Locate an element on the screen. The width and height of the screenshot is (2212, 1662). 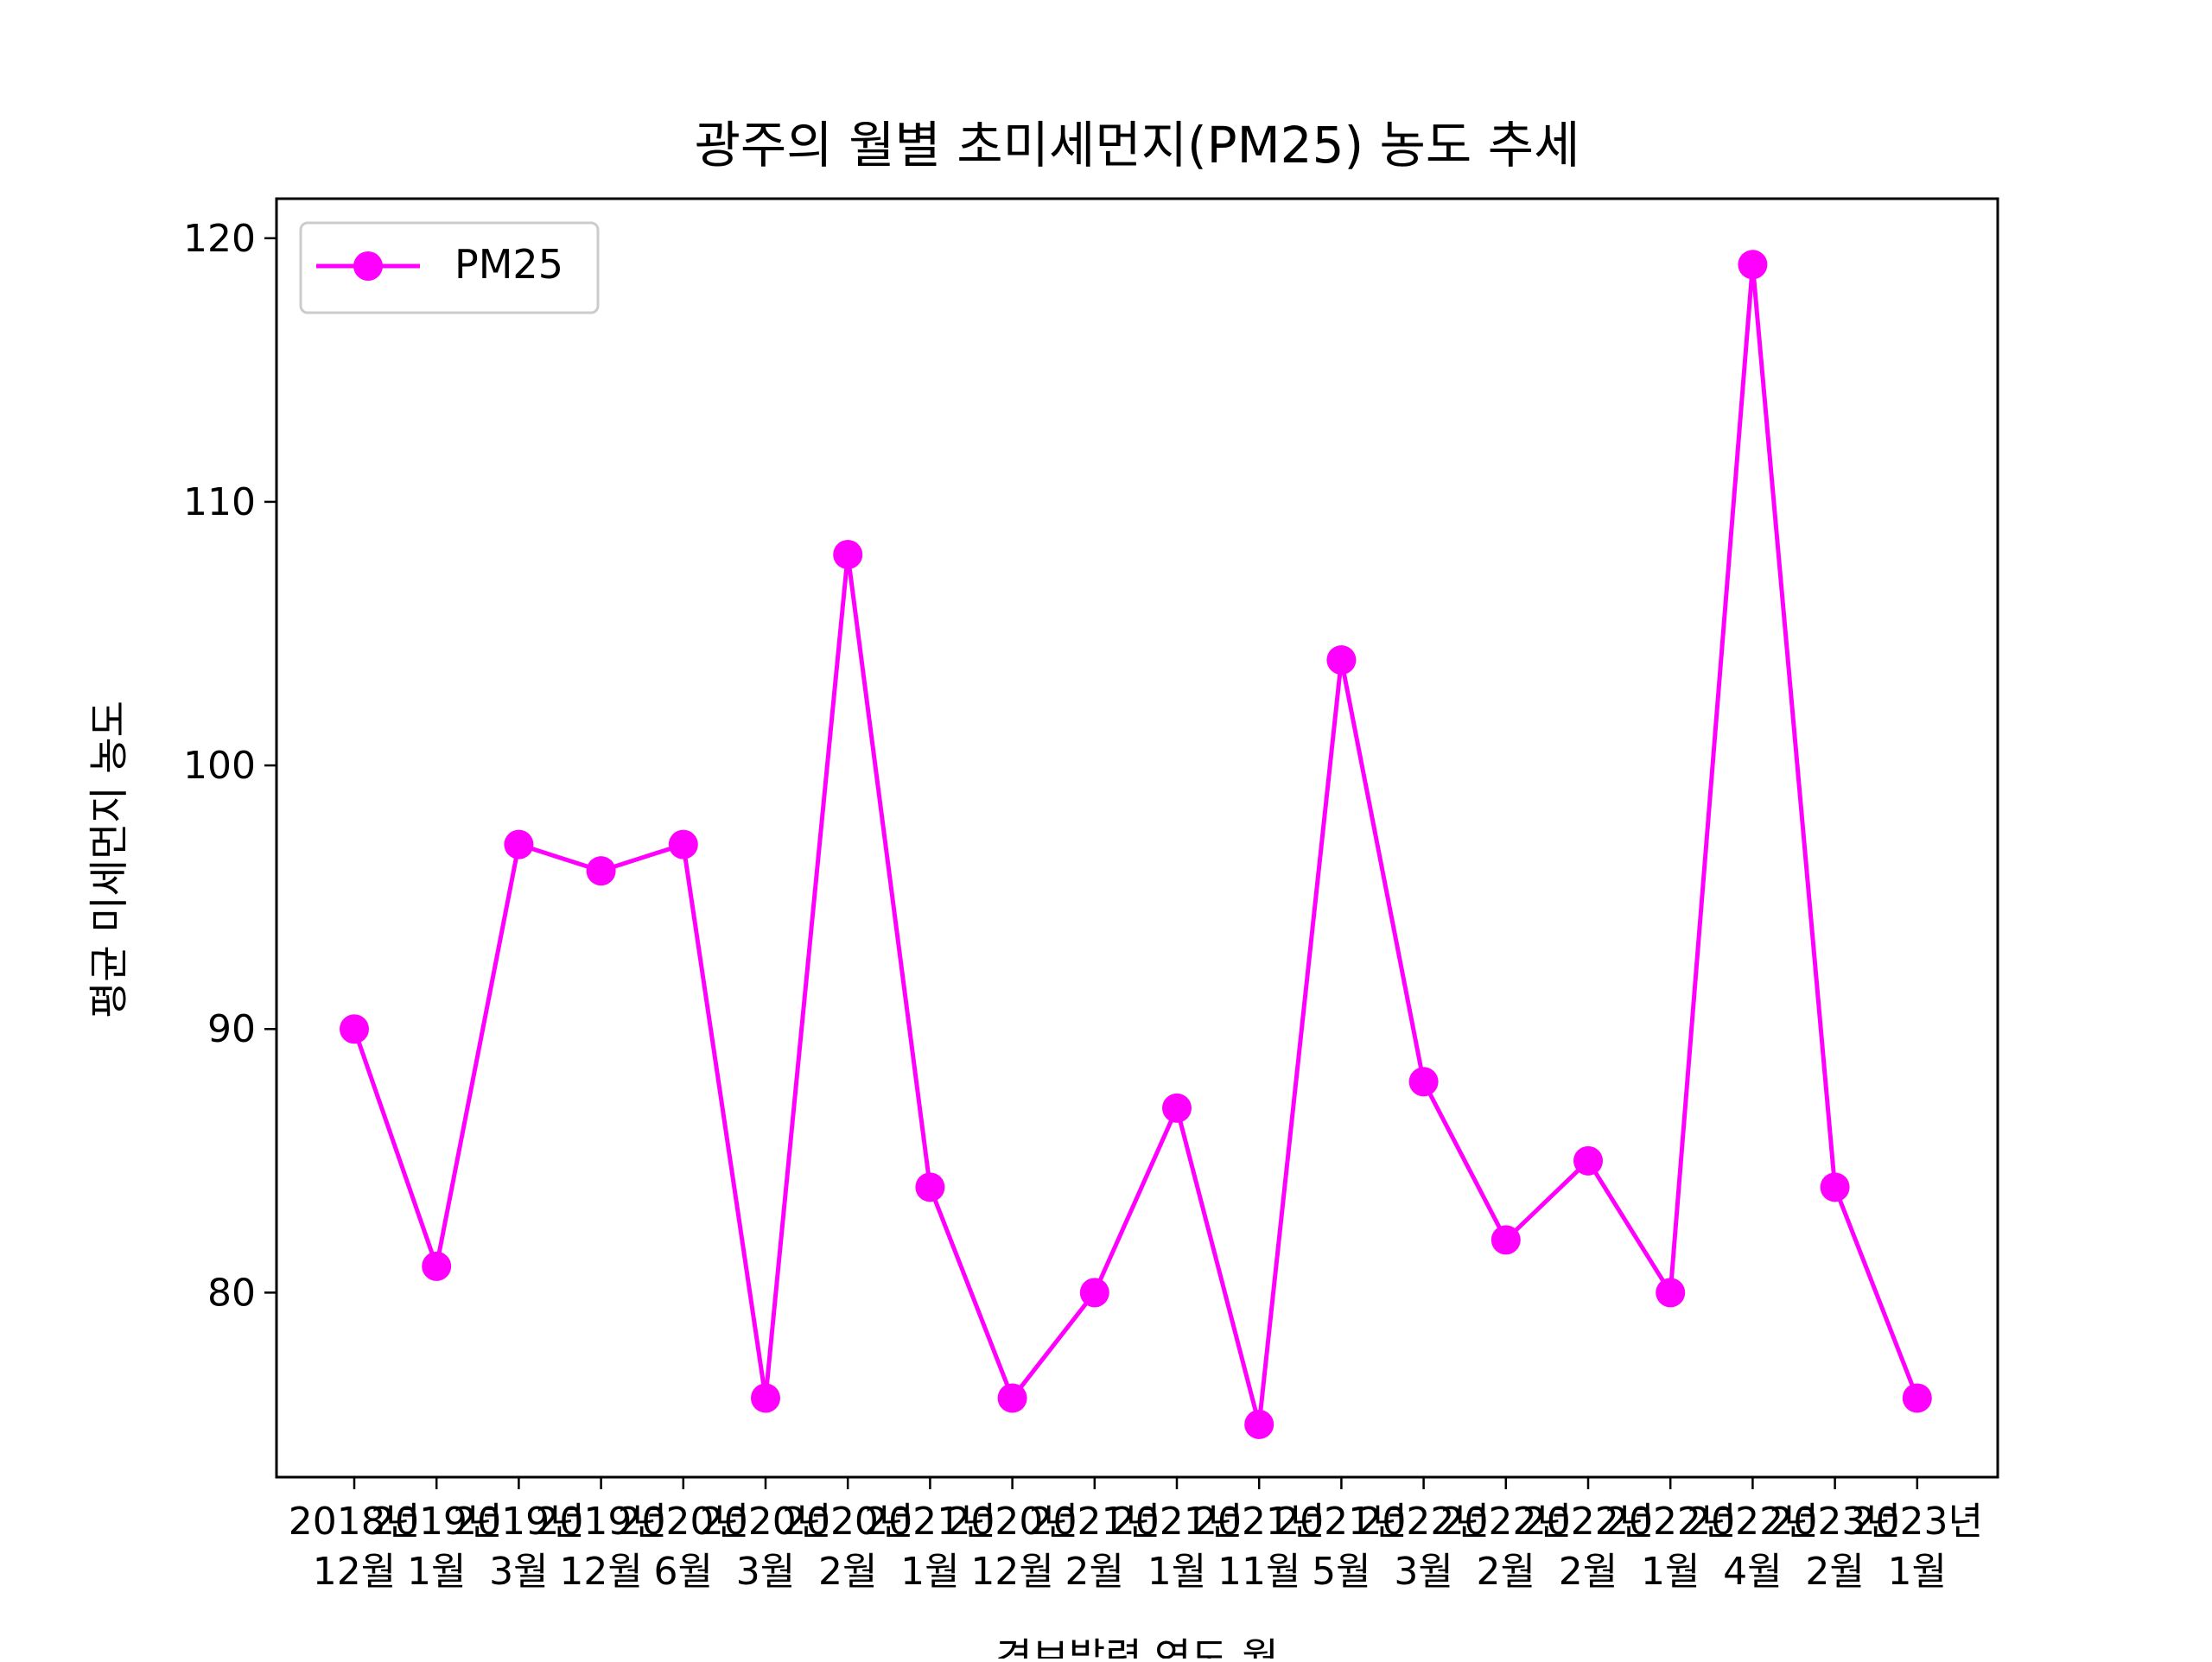
x-tick-label: 2021년 5월 is located at coordinates (1341, 1547).